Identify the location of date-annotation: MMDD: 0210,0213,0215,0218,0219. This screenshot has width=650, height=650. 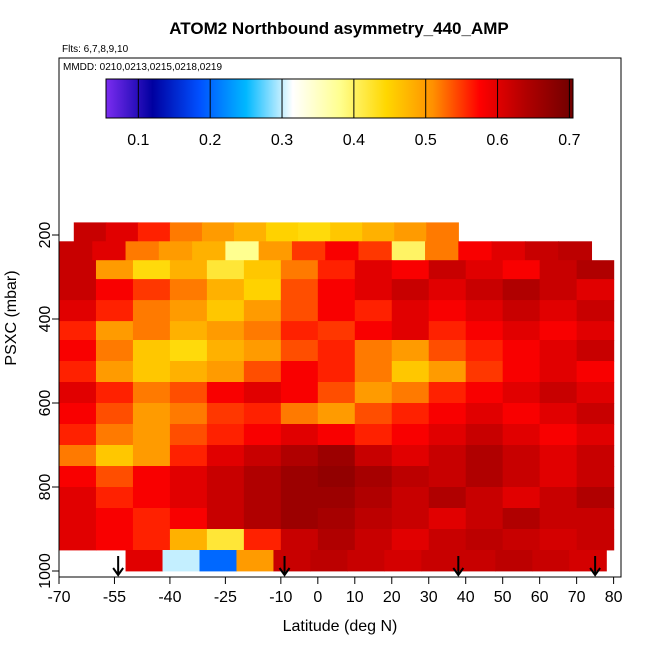
(142, 67).